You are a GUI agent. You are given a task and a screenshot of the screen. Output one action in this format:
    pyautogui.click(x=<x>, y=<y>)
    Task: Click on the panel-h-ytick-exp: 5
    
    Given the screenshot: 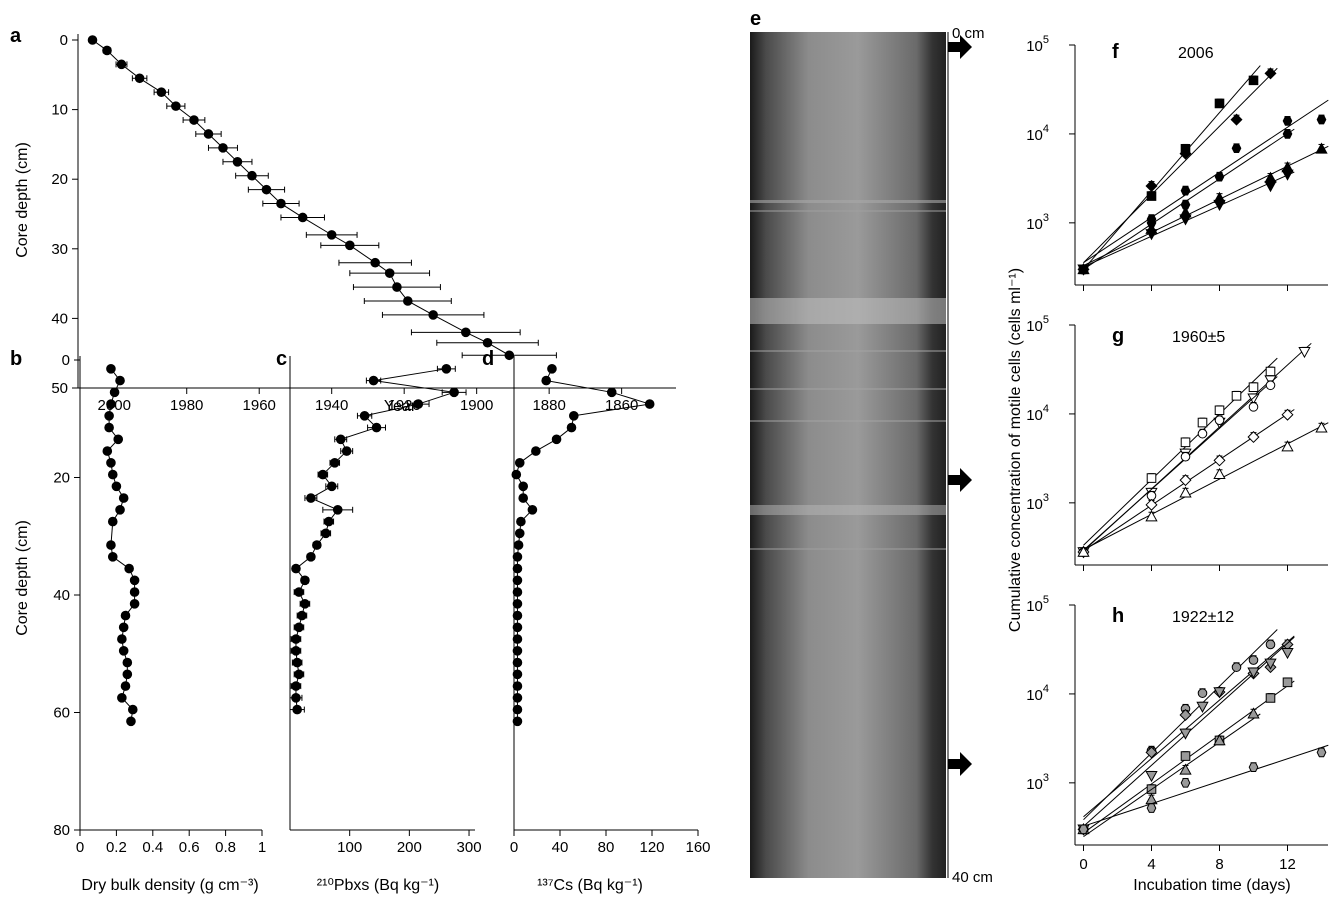 What is the action you would take?
    pyautogui.click(x=1046, y=600)
    